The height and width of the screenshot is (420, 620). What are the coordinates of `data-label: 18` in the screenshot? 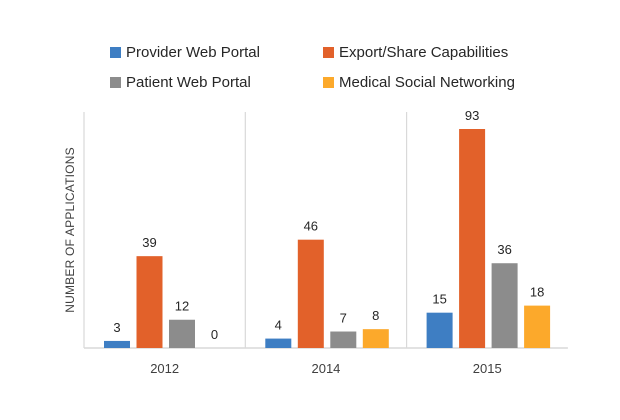 It's located at (537, 292).